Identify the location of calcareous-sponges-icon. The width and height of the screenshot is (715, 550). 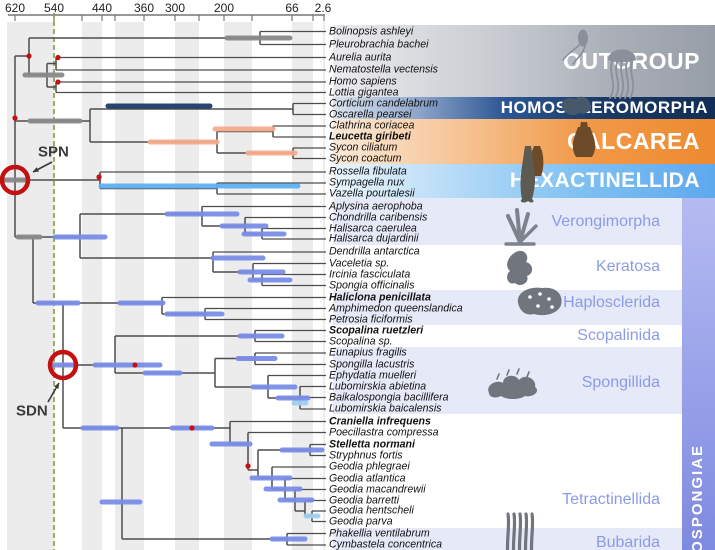
(563, 149).